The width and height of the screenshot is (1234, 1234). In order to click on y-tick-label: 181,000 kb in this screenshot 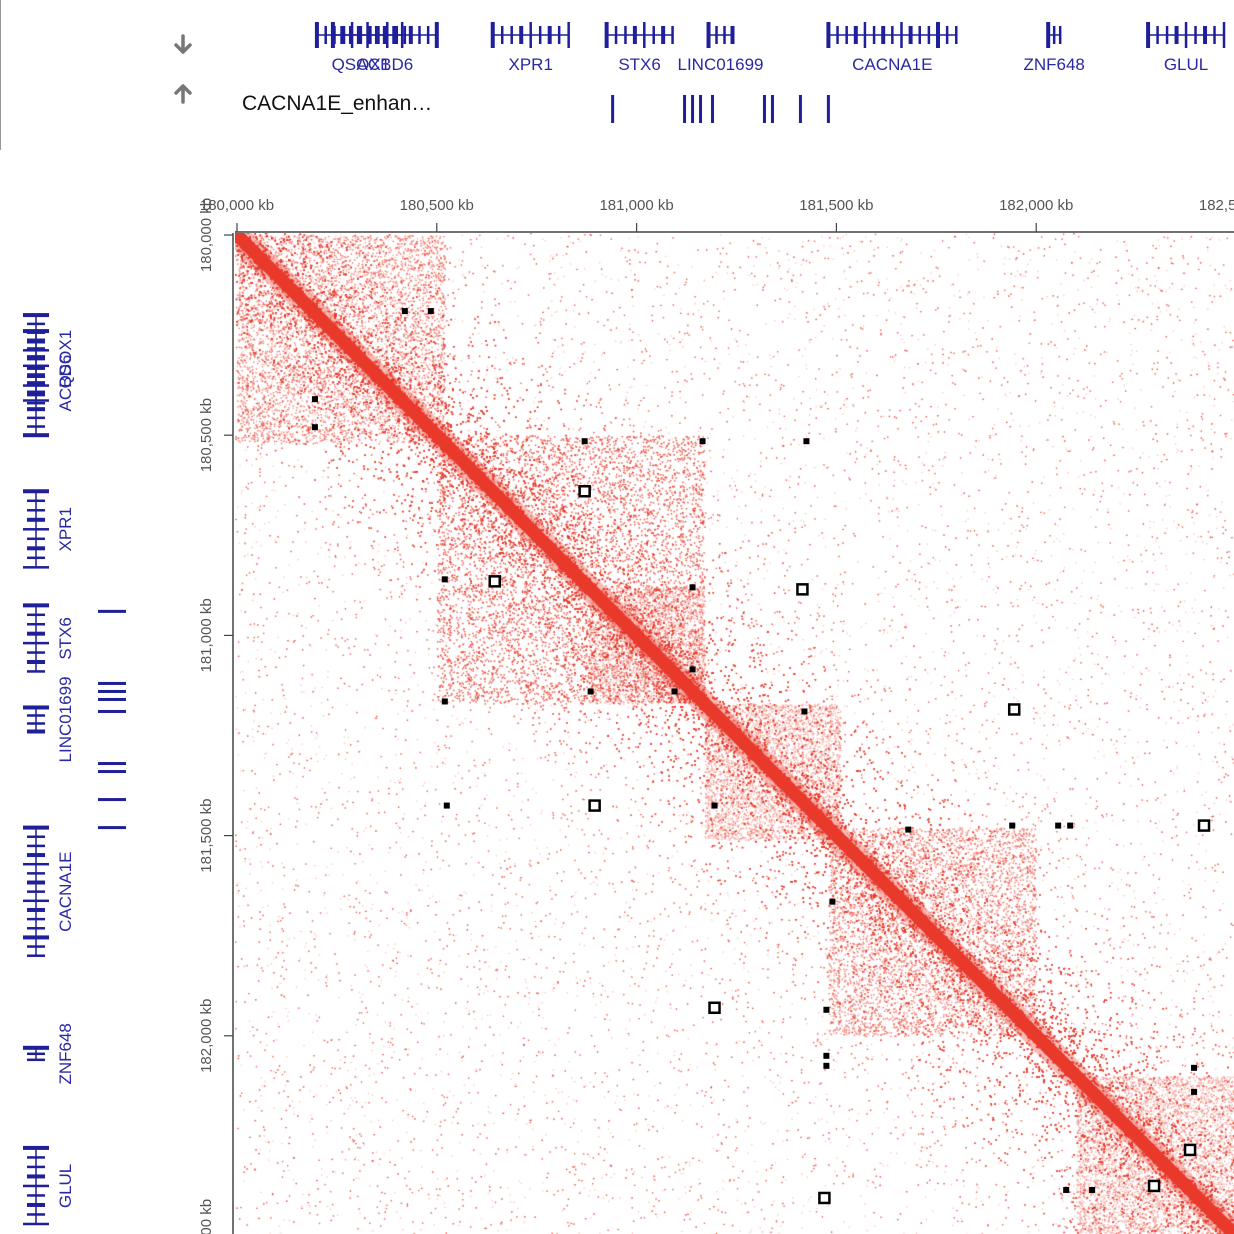, I will do `click(206, 635)`.